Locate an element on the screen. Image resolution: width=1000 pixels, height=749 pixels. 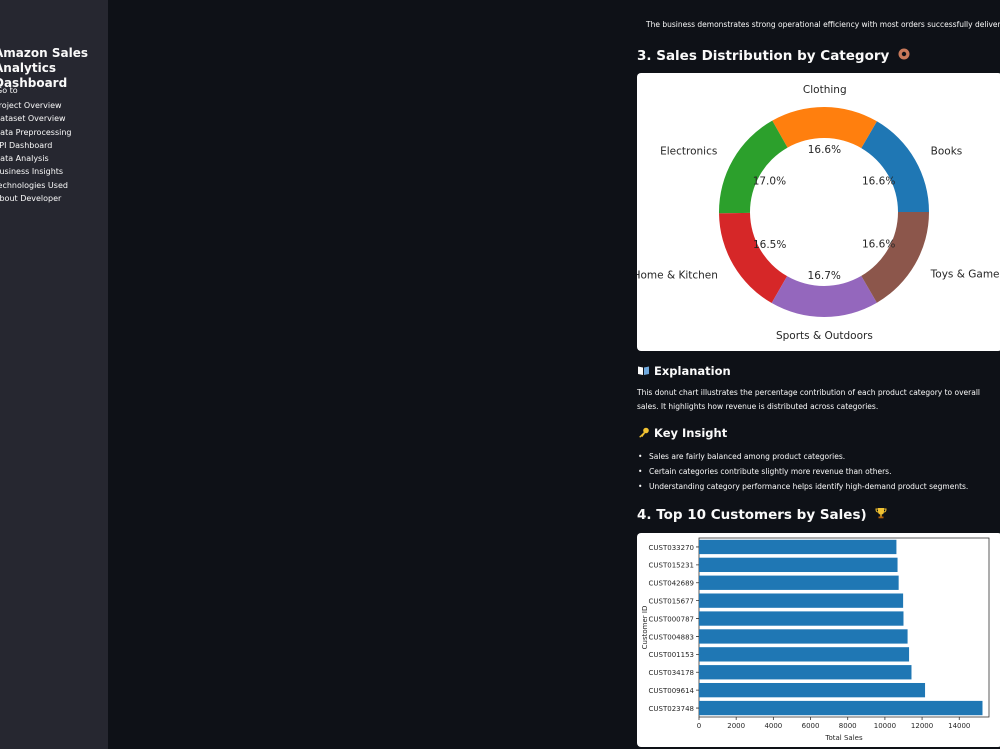
sidebar-radio-group-label: Go to is located at coordinates (9, 90).